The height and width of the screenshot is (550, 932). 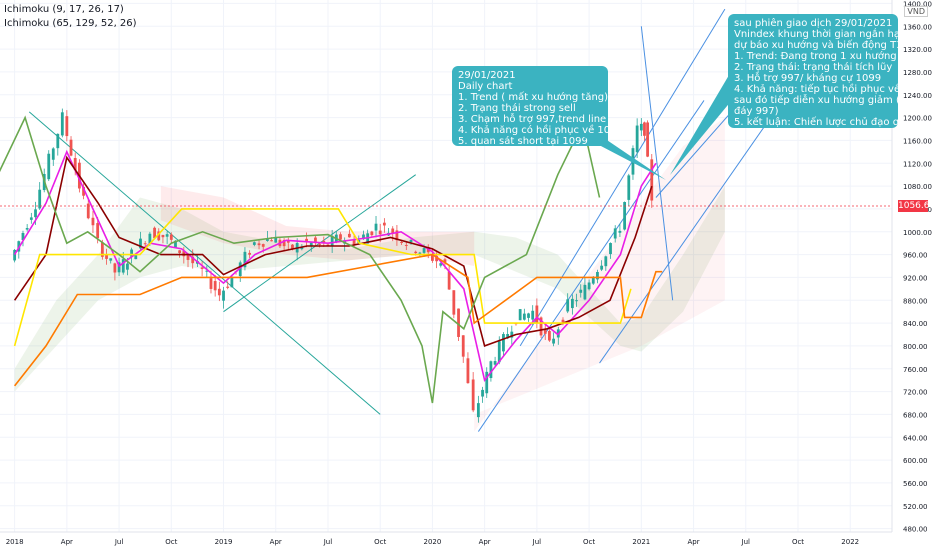 What do you see at coordinates (917, 27) in the screenshot?
I see `y-tick-label: 1360.00` at bounding box center [917, 27].